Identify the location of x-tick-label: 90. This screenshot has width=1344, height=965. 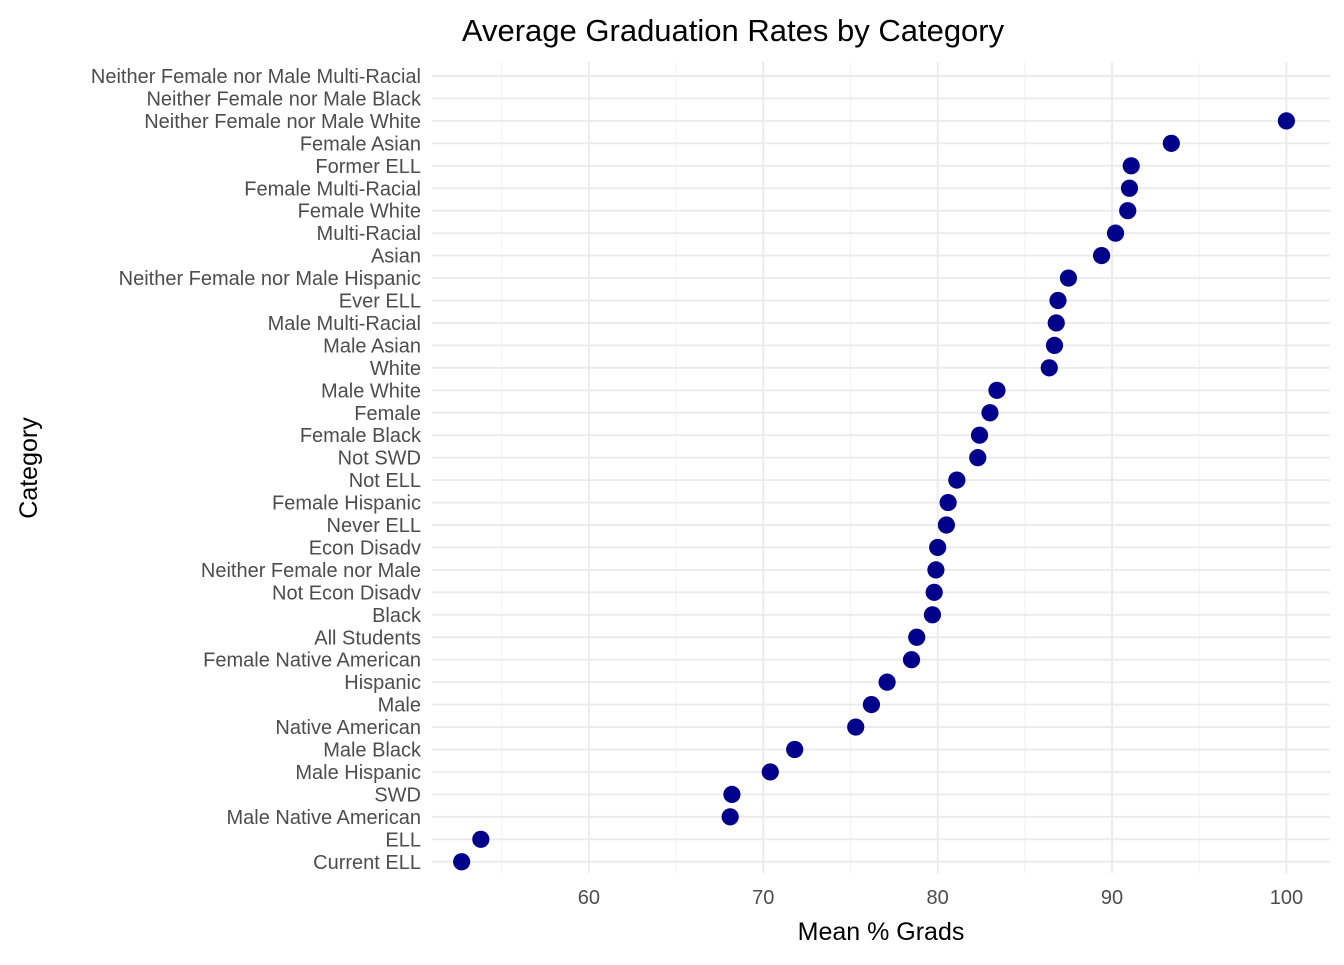
(1112, 898).